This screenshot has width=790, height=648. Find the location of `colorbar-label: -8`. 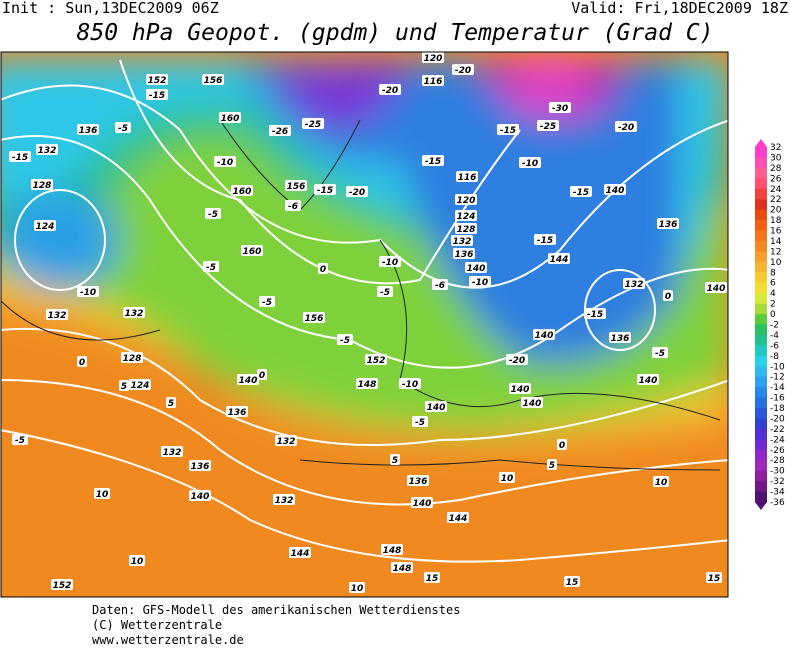

colorbar-label: -8 is located at coordinates (774, 357).